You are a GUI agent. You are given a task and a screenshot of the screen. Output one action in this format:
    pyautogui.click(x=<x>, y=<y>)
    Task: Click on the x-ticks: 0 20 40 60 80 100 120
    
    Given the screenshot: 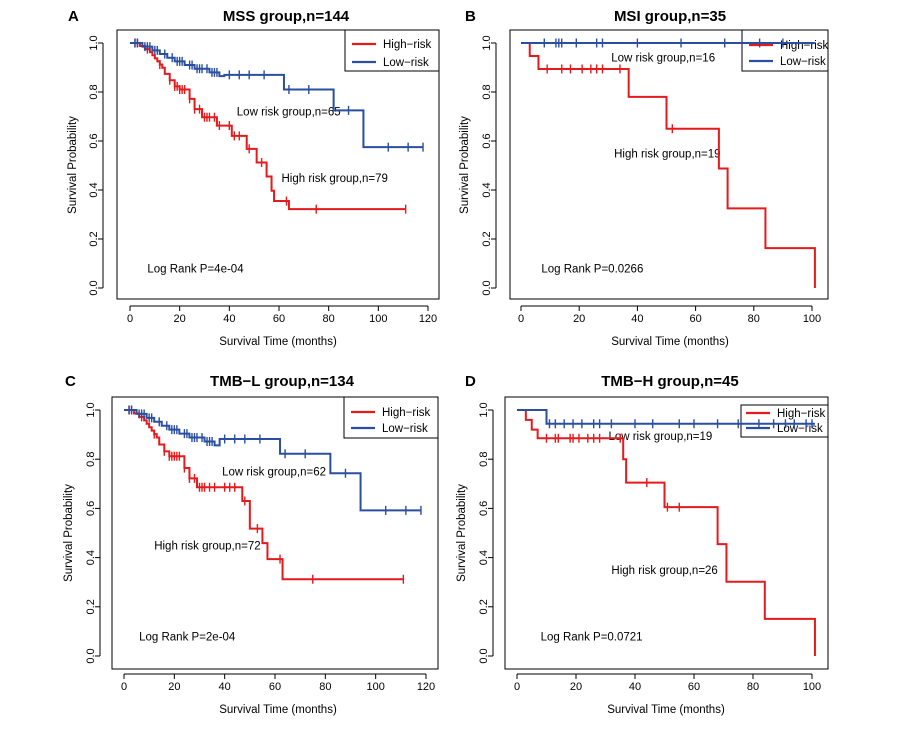 What is the action you would take?
    pyautogui.click(x=278, y=687)
    